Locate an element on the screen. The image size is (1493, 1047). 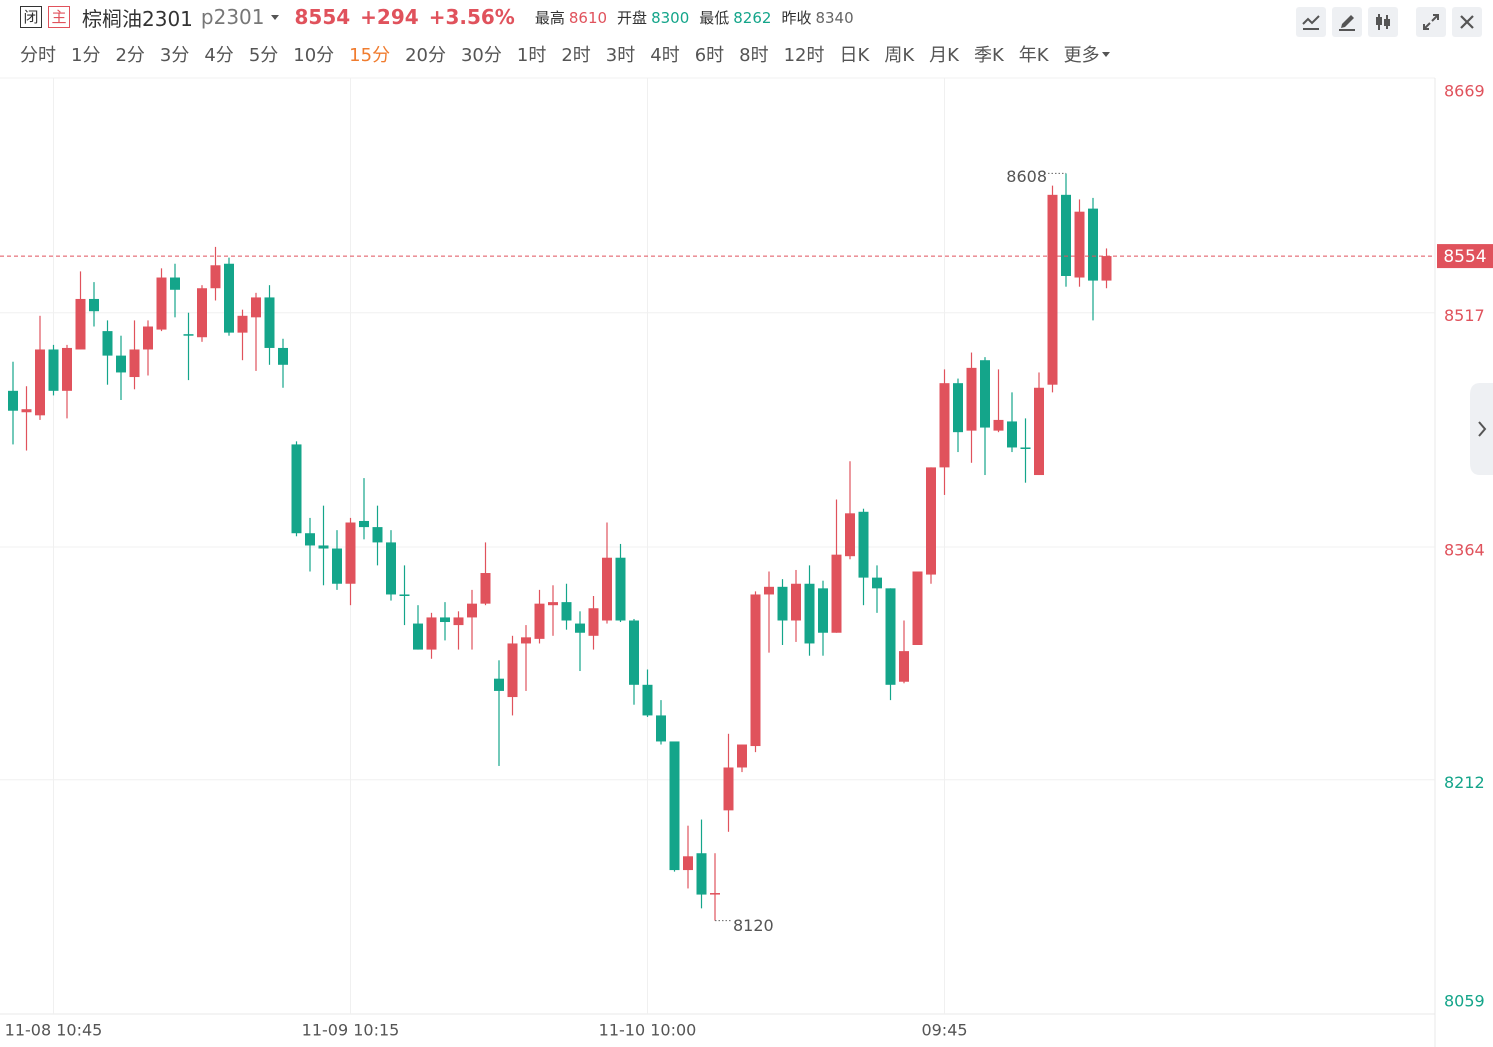
stat-value: 8610 is located at coordinates (588, 17).